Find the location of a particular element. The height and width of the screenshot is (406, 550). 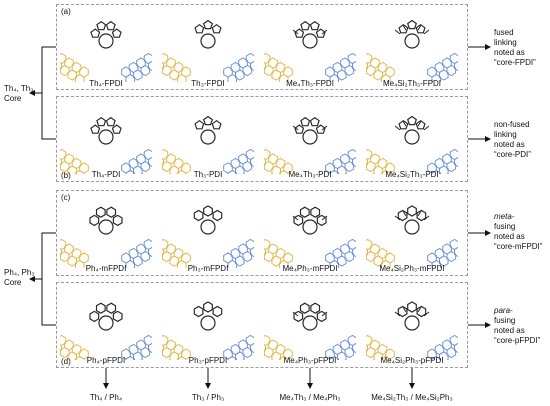

caption-c-3: Me₄Ph₃-mFPDI is located at coordinates (310, 268).